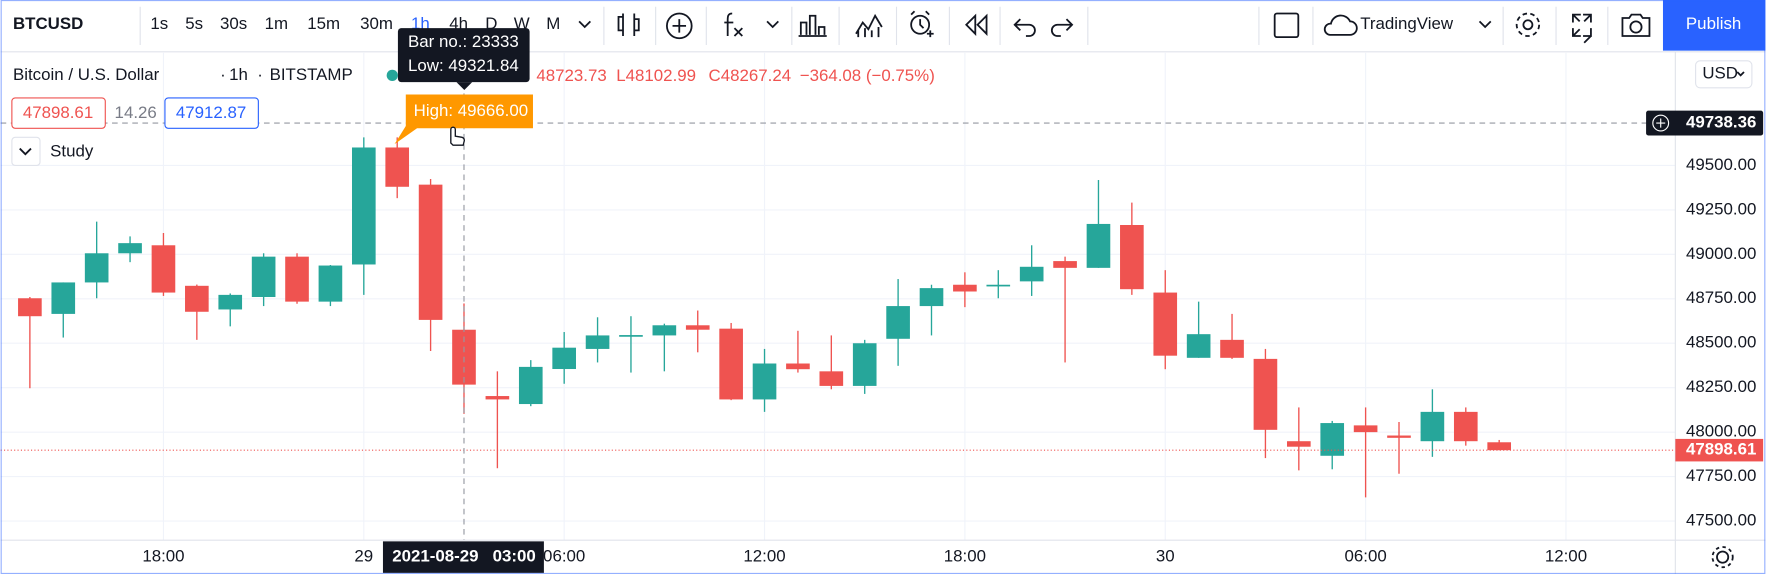 This screenshot has height=574, width=1766. What do you see at coordinates (1721, 519) in the screenshot?
I see `y-tick-label: 47500.00` at bounding box center [1721, 519].